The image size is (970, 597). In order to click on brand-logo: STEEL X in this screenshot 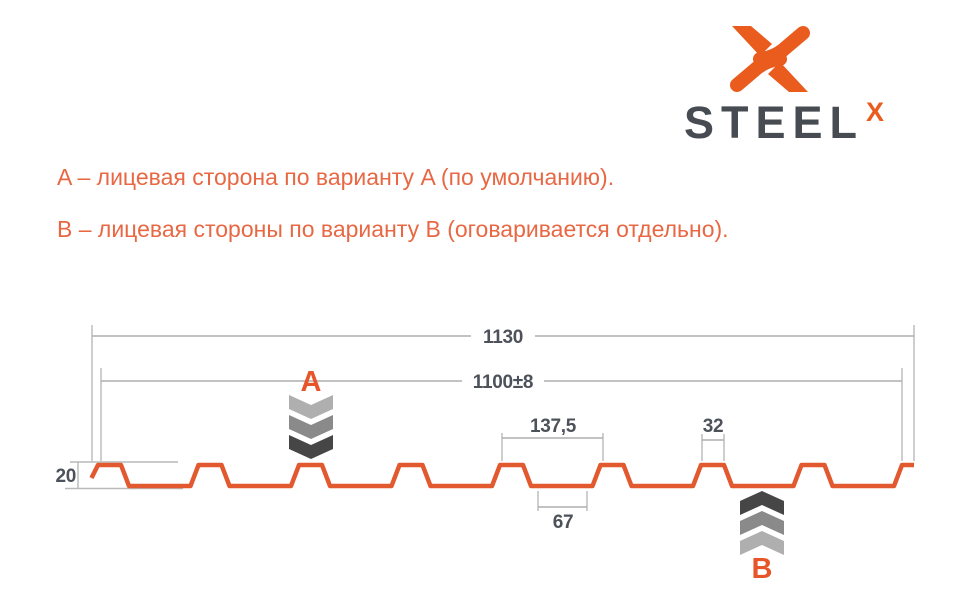, I will do `click(784, 122)`.